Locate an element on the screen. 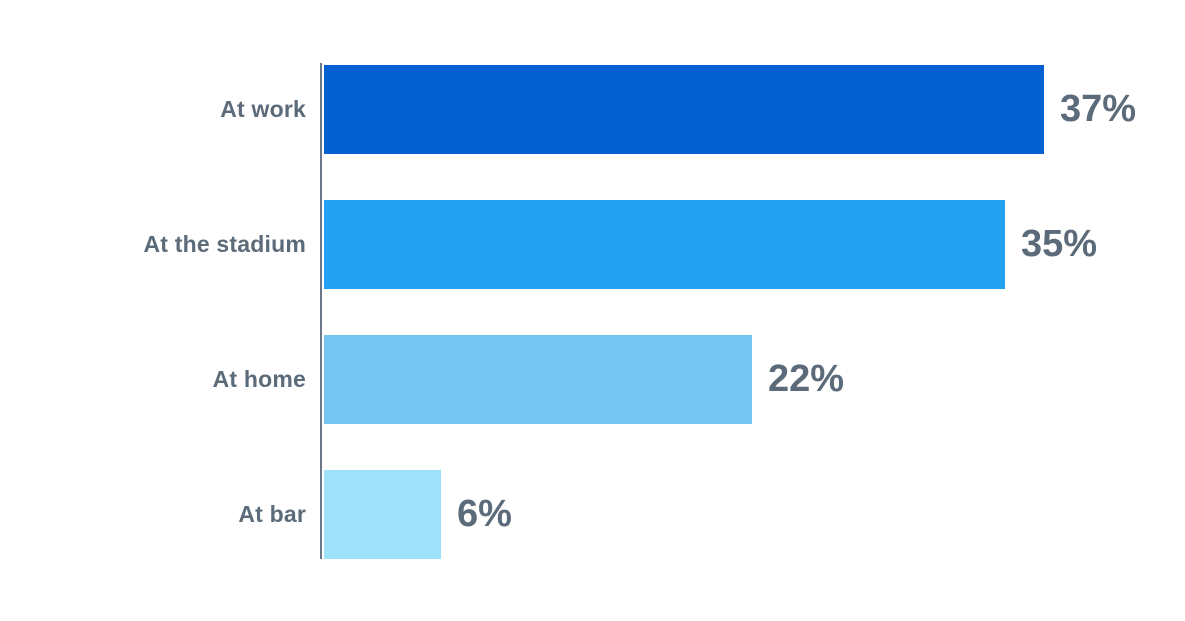  category-label: At the stadium is located at coordinates (224, 244).